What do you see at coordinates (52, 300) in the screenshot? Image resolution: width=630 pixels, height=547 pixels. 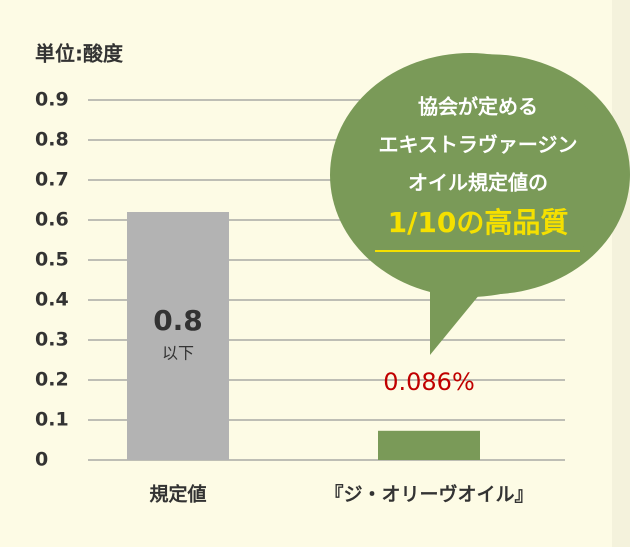 I see `y-tick-label: 0.4` at bounding box center [52, 300].